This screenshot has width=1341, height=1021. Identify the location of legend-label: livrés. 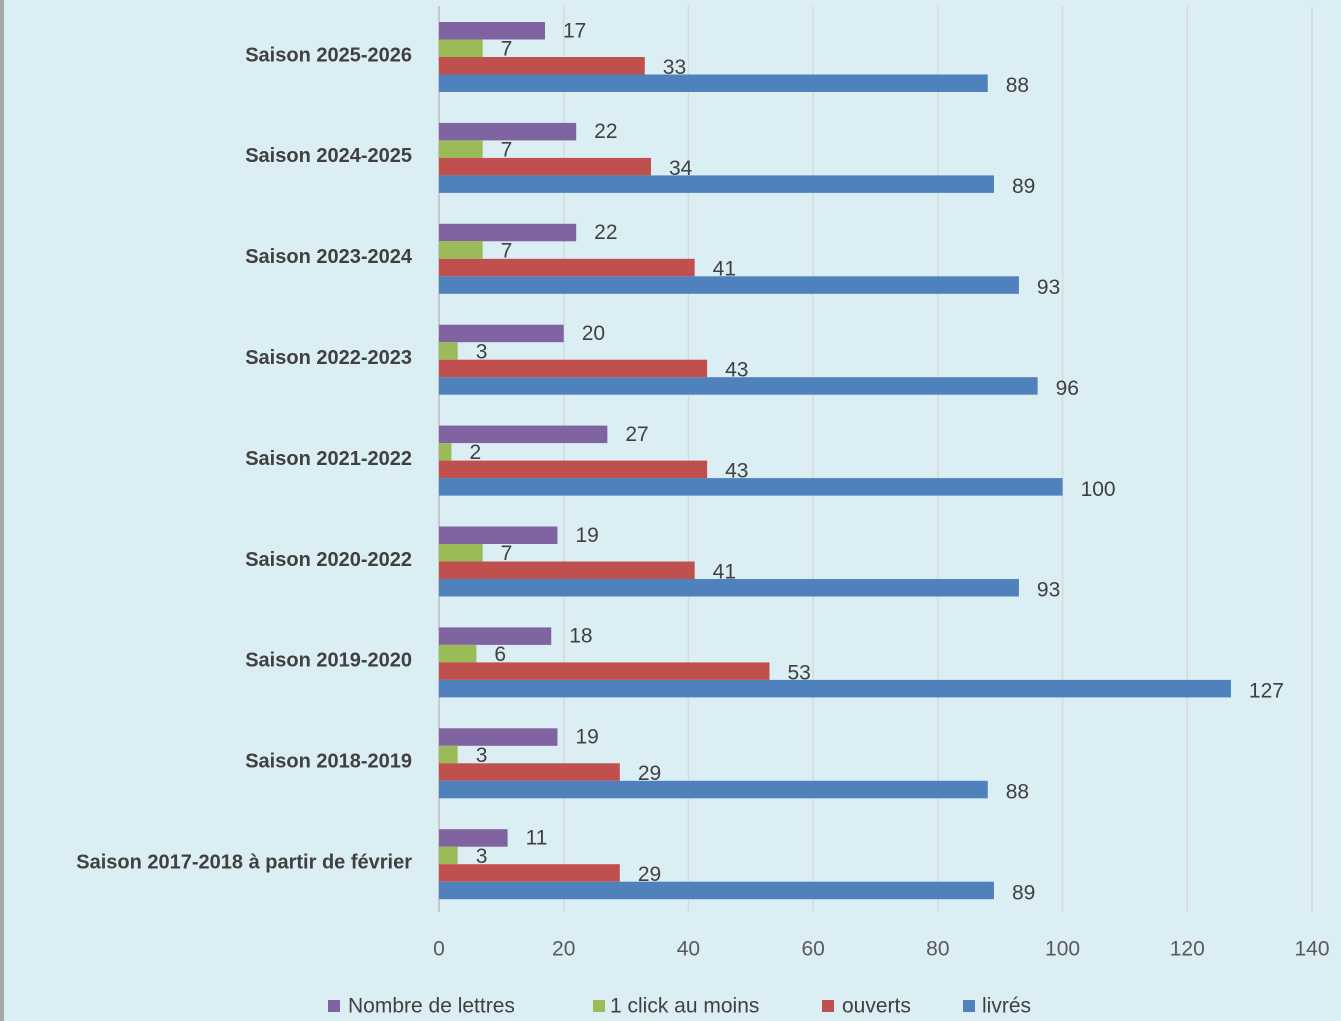
(1006, 1006).